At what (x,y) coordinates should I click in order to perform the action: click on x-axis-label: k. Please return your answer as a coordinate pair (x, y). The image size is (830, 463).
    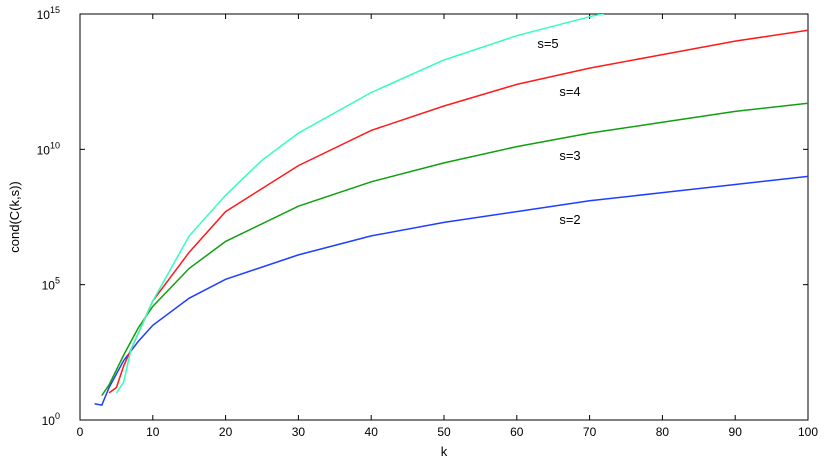
    Looking at the image, I should click on (444, 451).